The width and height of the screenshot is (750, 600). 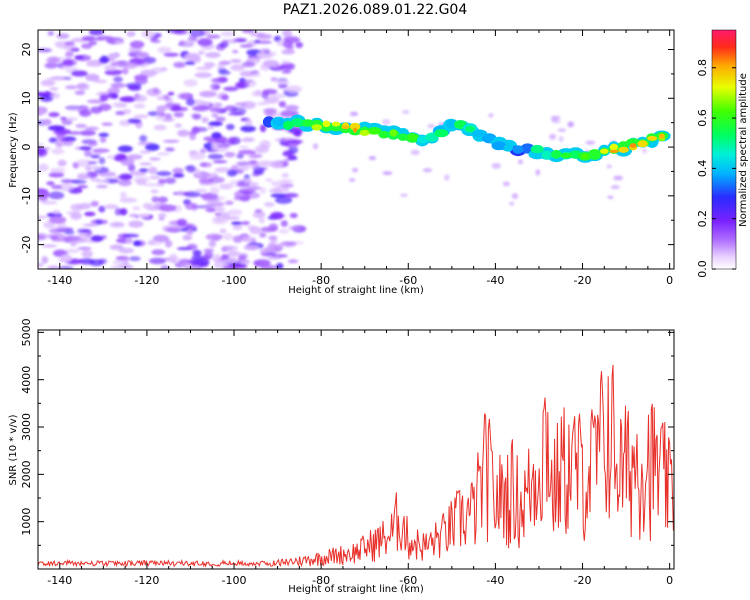 What do you see at coordinates (26, 474) in the screenshot?
I see `y-tick-label: 2000` at bounding box center [26, 474].